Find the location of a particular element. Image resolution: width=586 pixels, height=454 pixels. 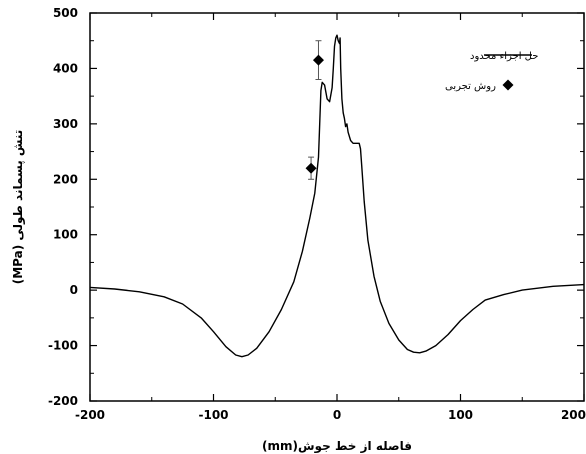

y-tick-label: 400 is located at coordinates (65, 68).